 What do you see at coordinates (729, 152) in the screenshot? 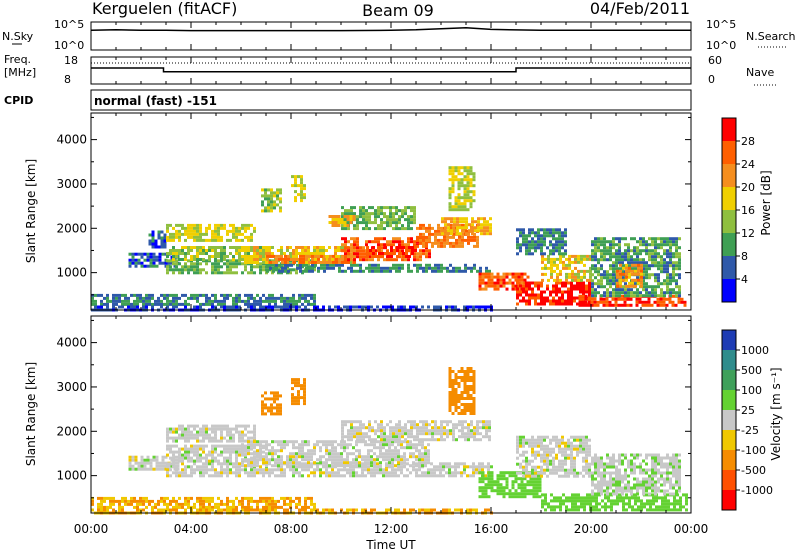
I see `power-colorbar-swatch` at bounding box center [729, 152].